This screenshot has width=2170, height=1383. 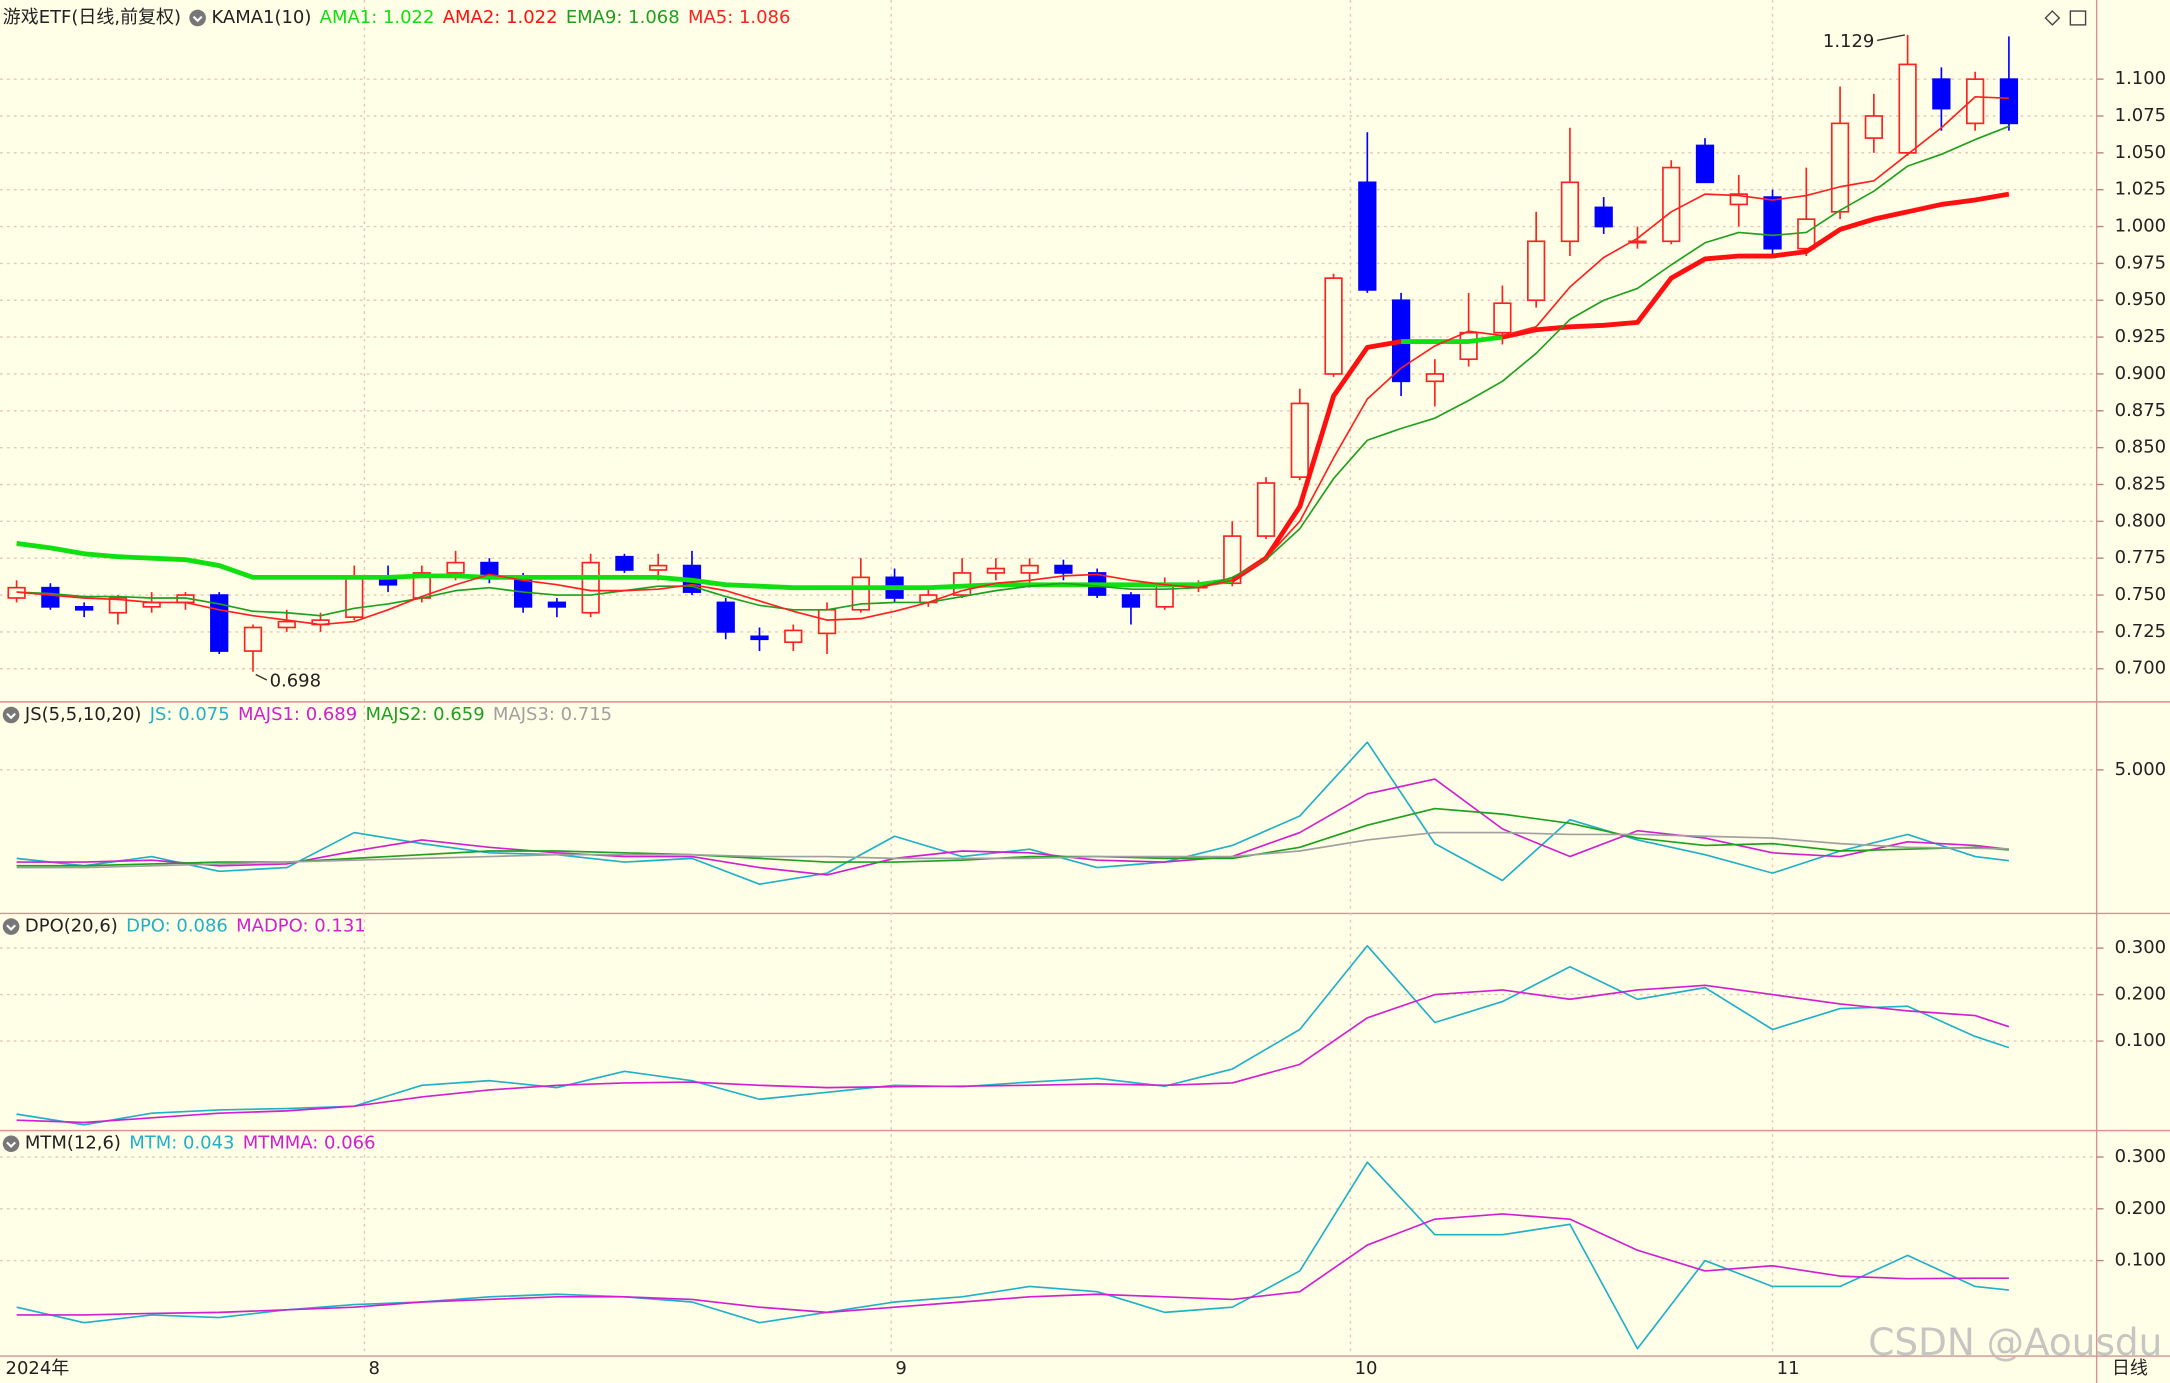 What do you see at coordinates (295, 680) in the screenshot?
I see `annotation: 0.698` at bounding box center [295, 680].